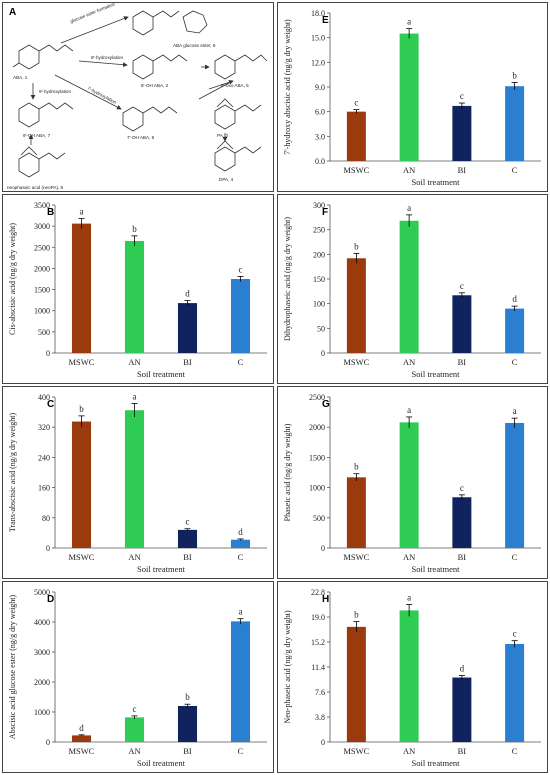 This screenshot has height=775, width=550. Describe the element at coordinates (44, 488) in the screenshot. I see `y-tick-label: 160` at that location.